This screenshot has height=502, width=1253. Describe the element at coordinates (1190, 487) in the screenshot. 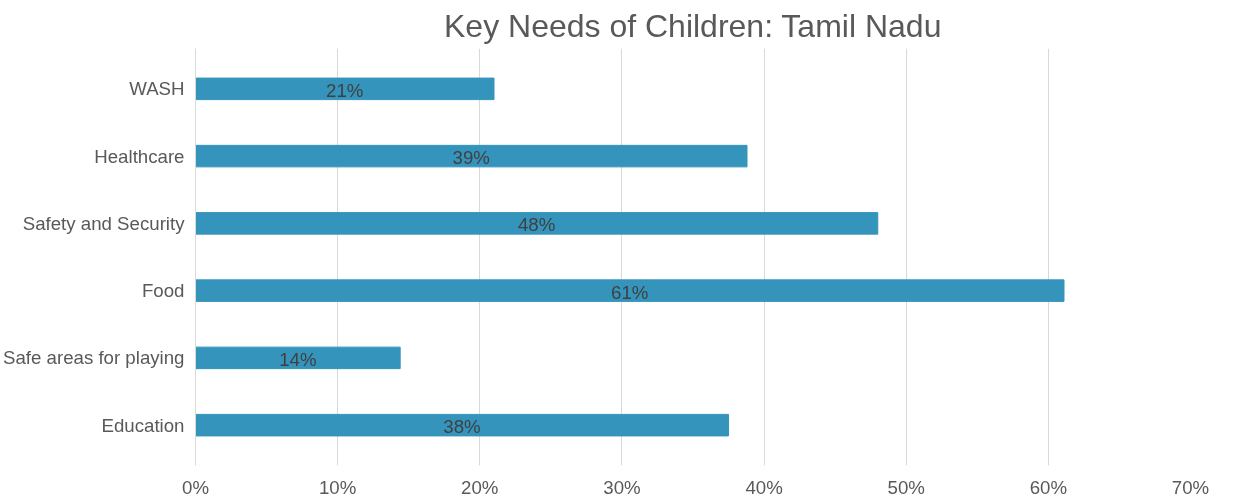

I see `x-tick-label: 70%` at that location.